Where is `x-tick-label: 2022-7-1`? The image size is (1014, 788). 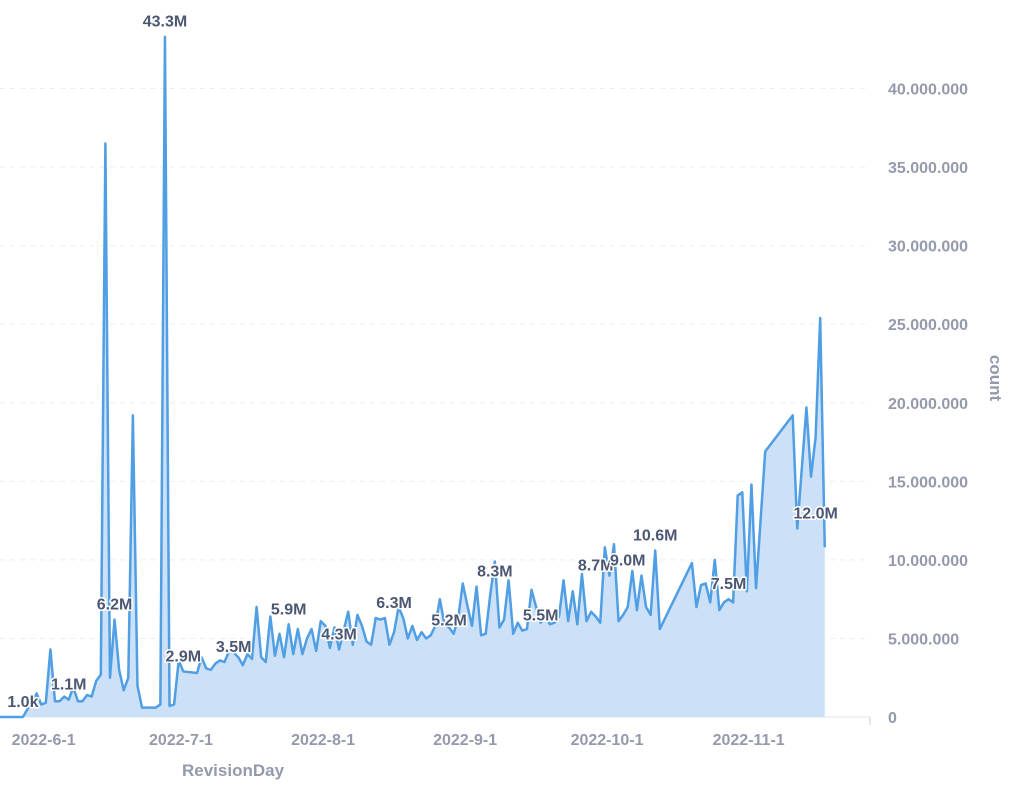 x-tick-label: 2022-7-1 is located at coordinates (181, 740).